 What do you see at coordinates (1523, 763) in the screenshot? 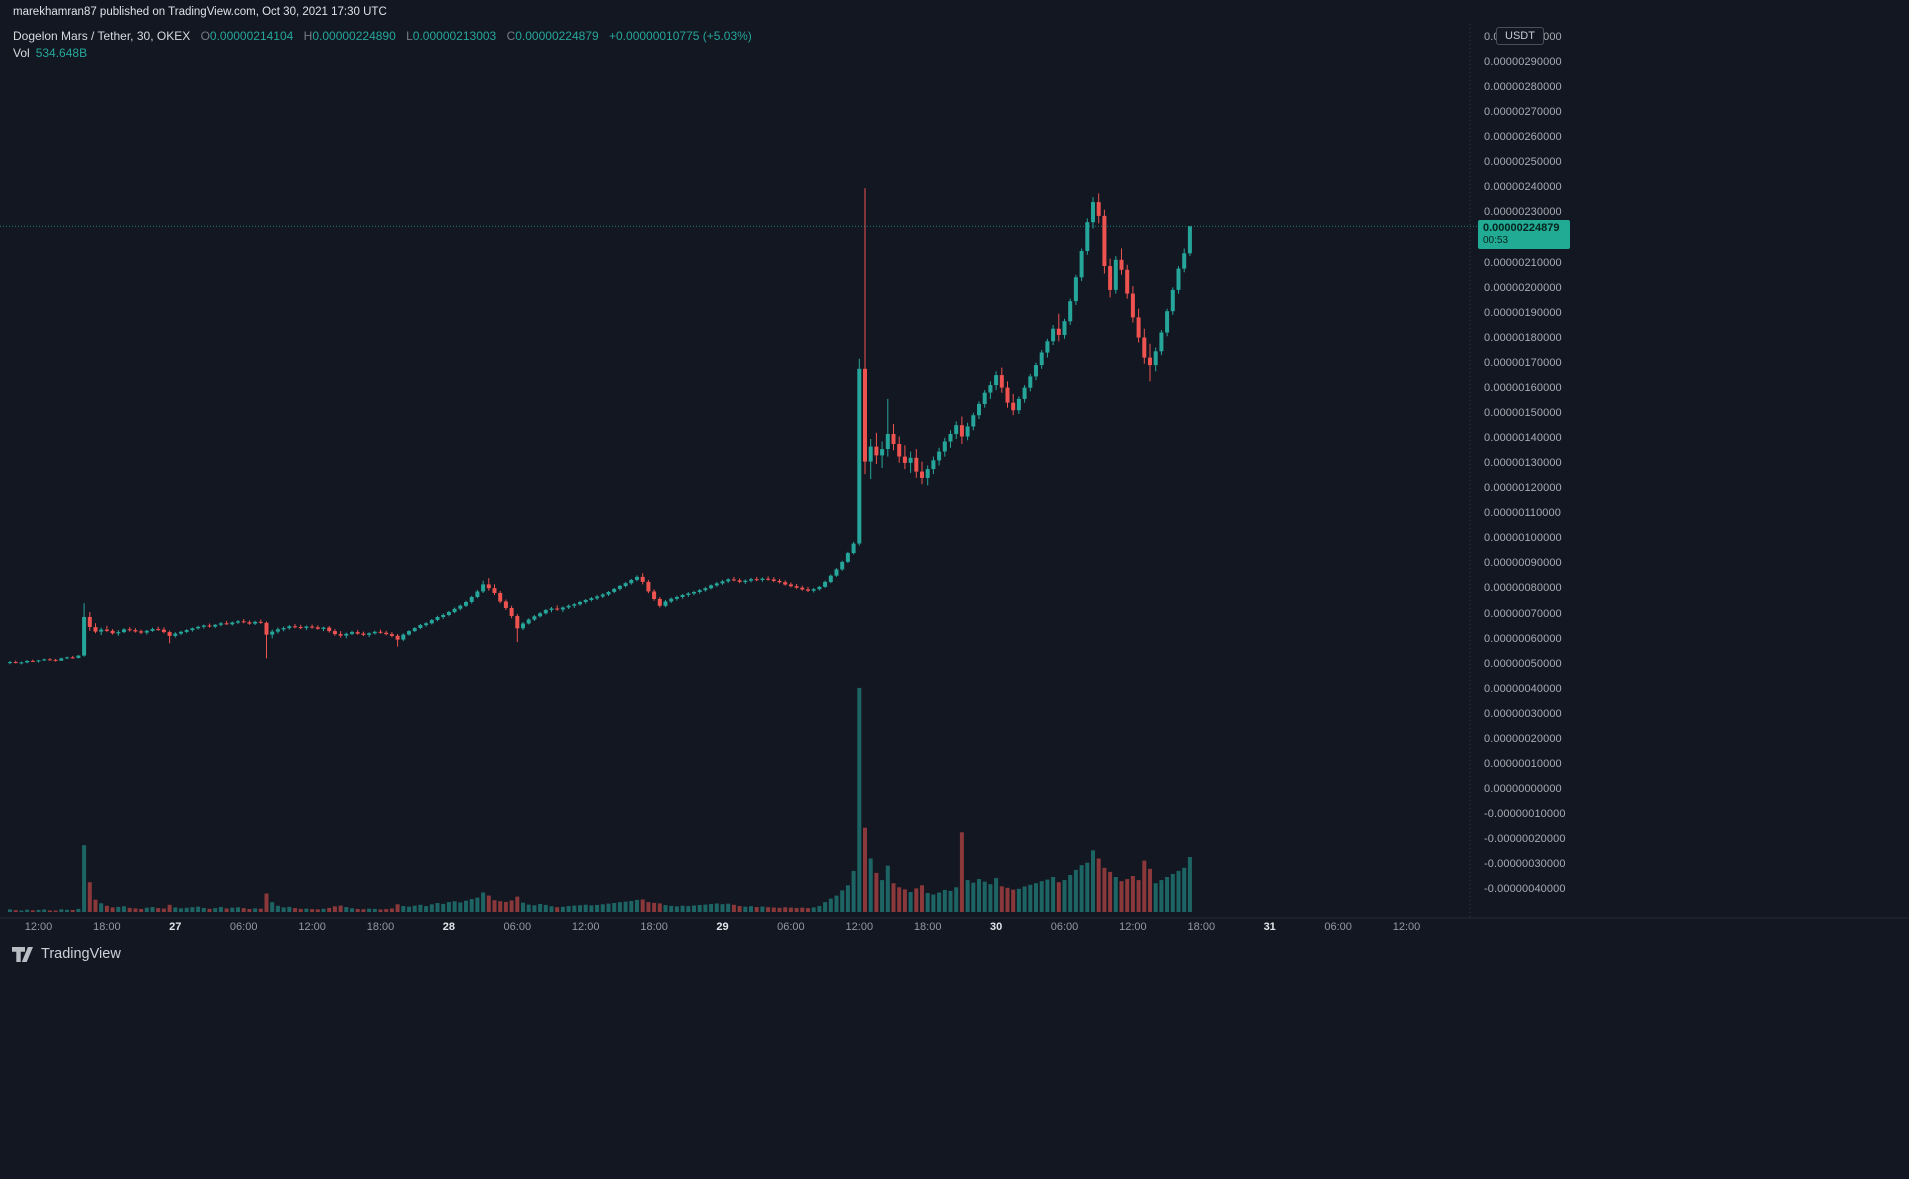
I see `price-tick-label: 0.00000010000` at bounding box center [1523, 763].